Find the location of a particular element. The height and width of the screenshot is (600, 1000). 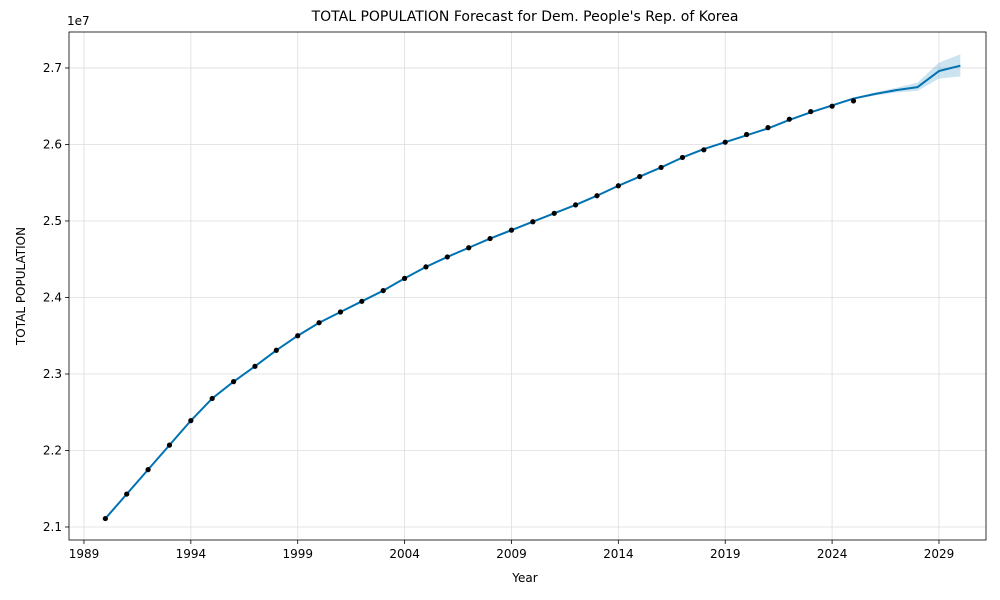

x-axis: 1989 1994 1999 2004 2009 2014 2019 2024 2029 is located at coordinates (512, 550).